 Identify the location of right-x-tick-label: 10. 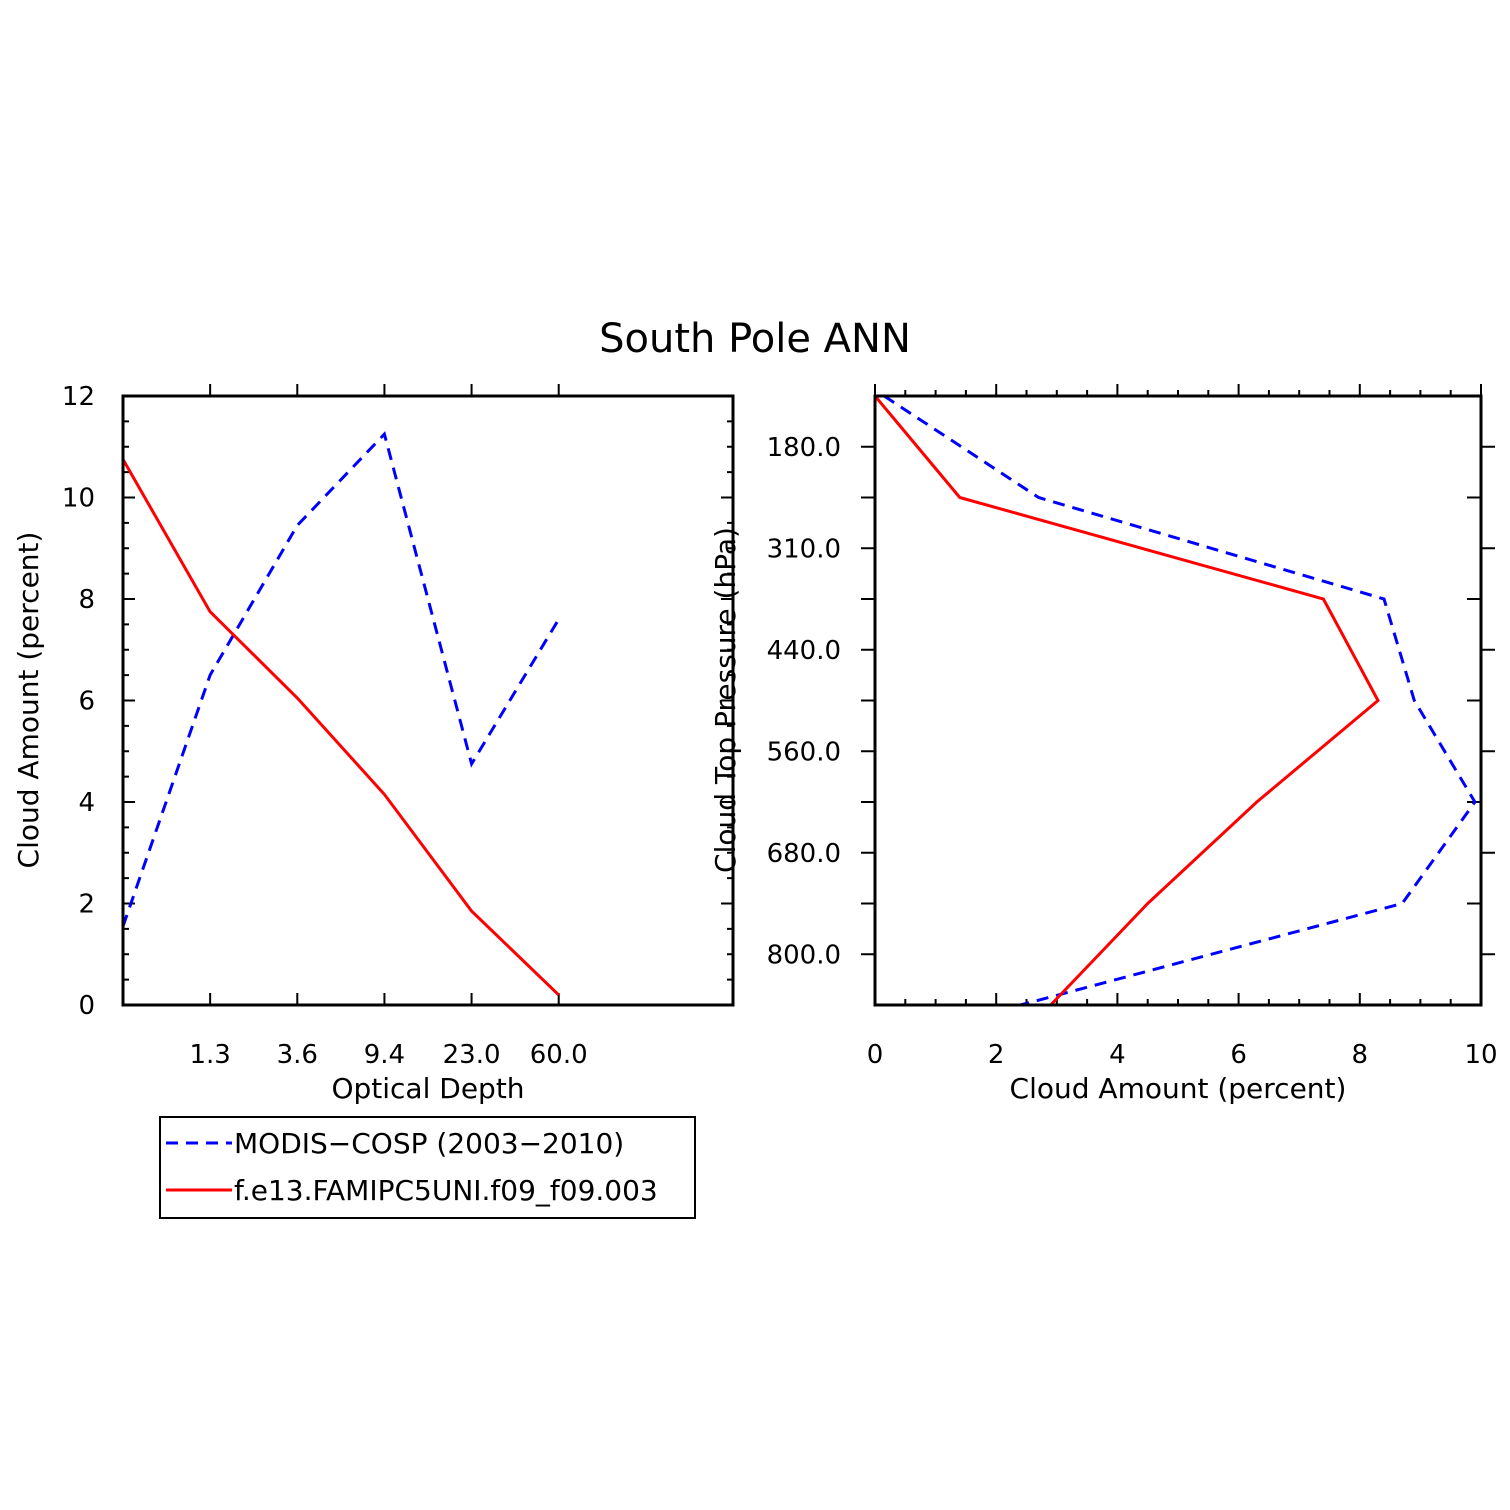
(1480, 1055).